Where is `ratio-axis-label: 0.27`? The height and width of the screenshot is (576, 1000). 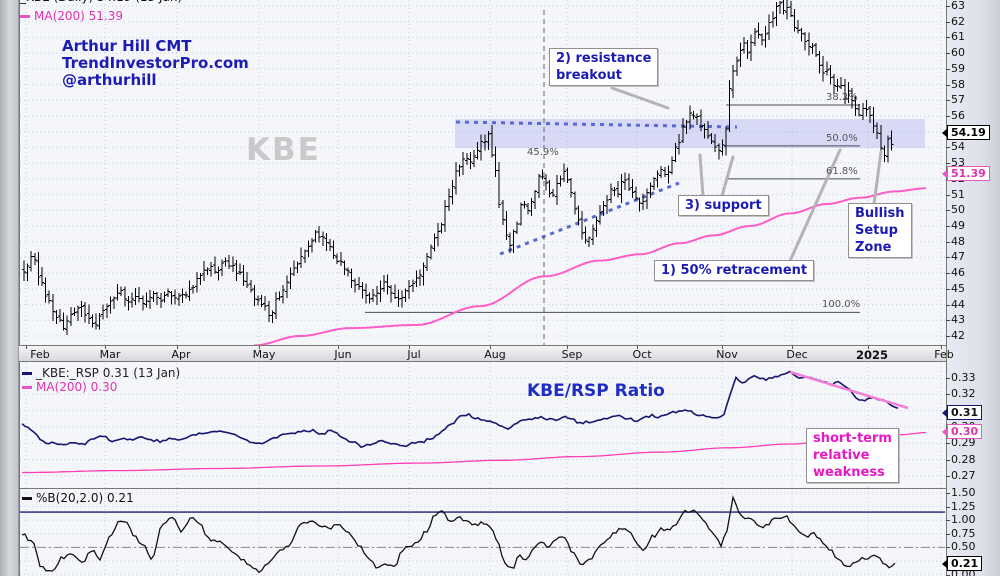 ratio-axis-label: 0.27 is located at coordinates (963, 475).